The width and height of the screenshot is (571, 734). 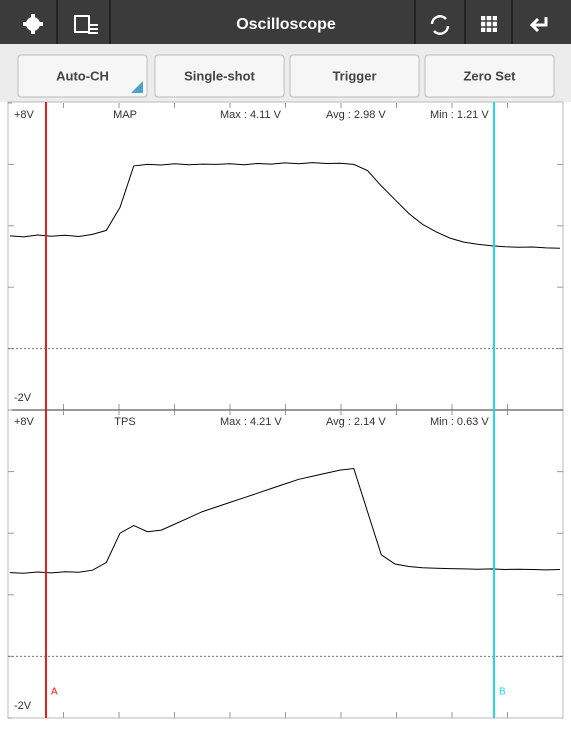 I want to click on button-label: Auto-CH, so click(x=82, y=75).